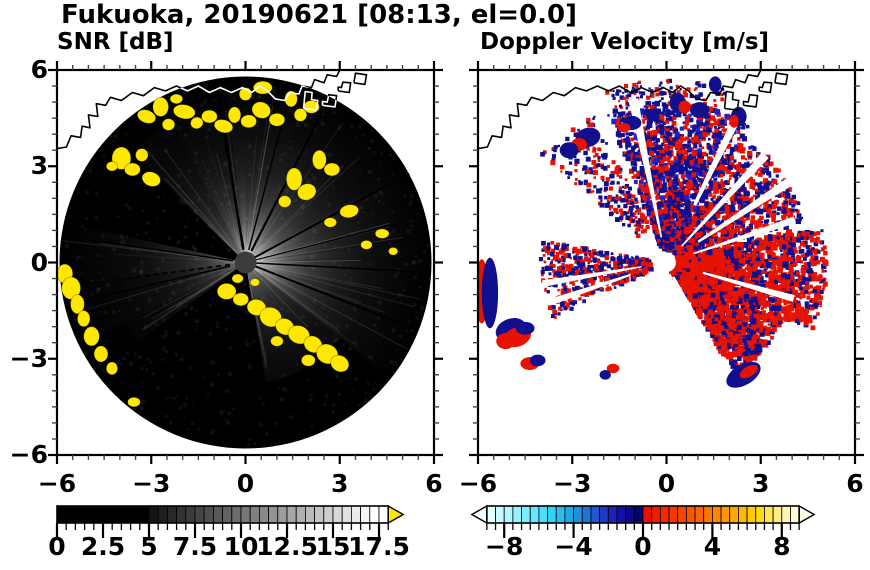 The height and width of the screenshot is (570, 870). Describe the element at coordinates (643, 521) in the screenshot. I see `doppler-colorbar-bar` at that location.